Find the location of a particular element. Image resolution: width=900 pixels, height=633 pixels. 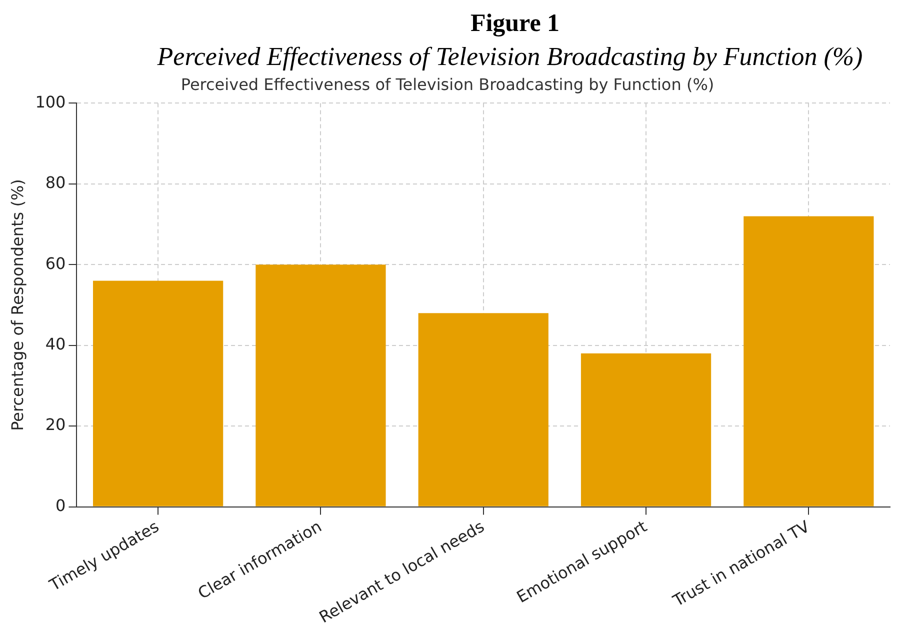

y-axis-title: Percentage of Respondents (%) is located at coordinates (17, 305).